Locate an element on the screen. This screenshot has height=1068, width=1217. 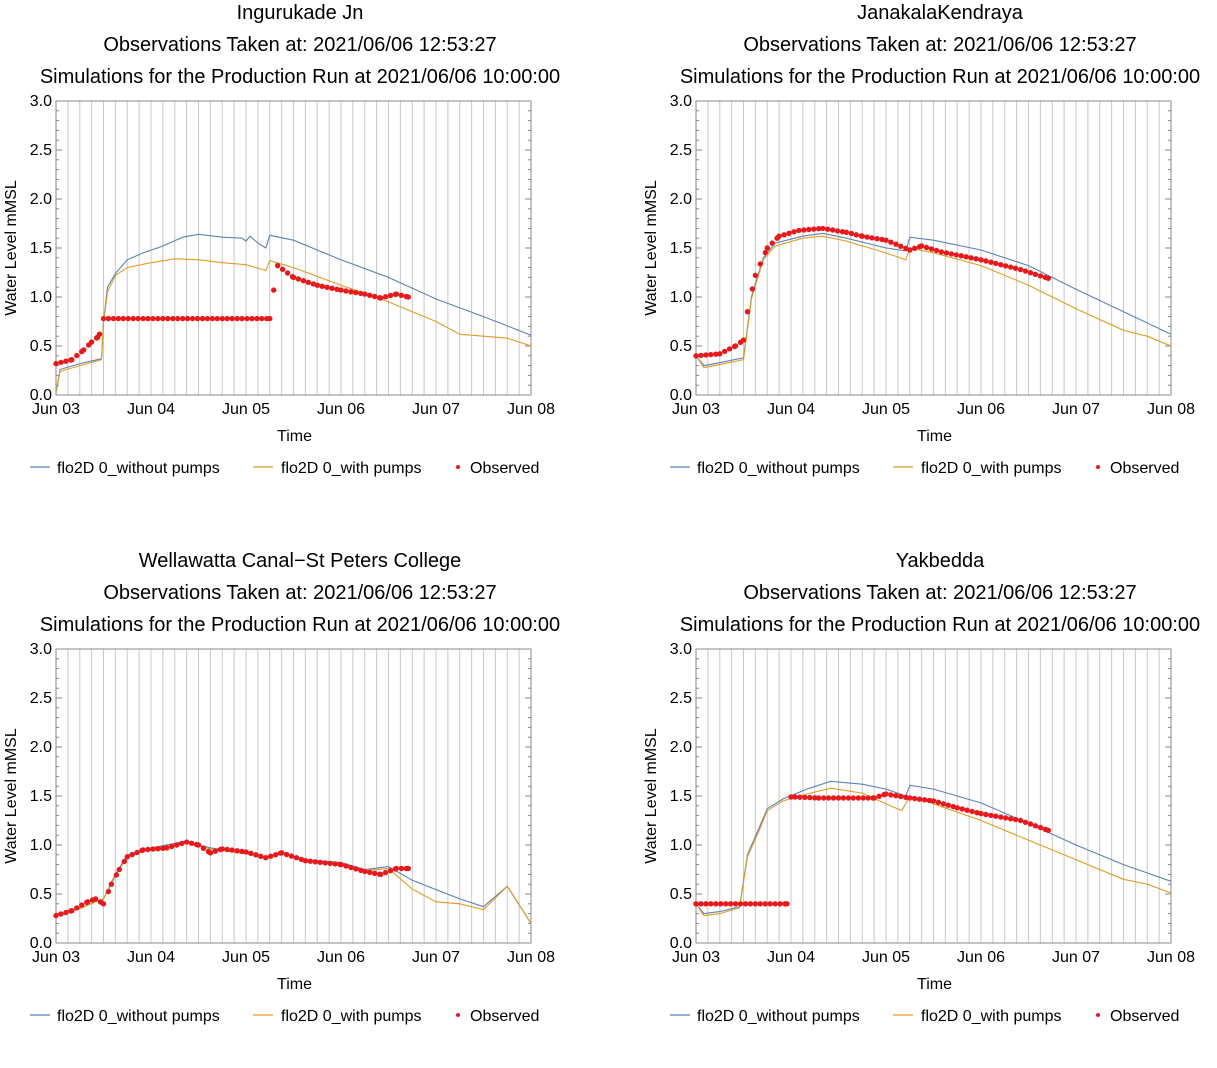
x-tick-label: Jun 06 is located at coordinates (981, 409).